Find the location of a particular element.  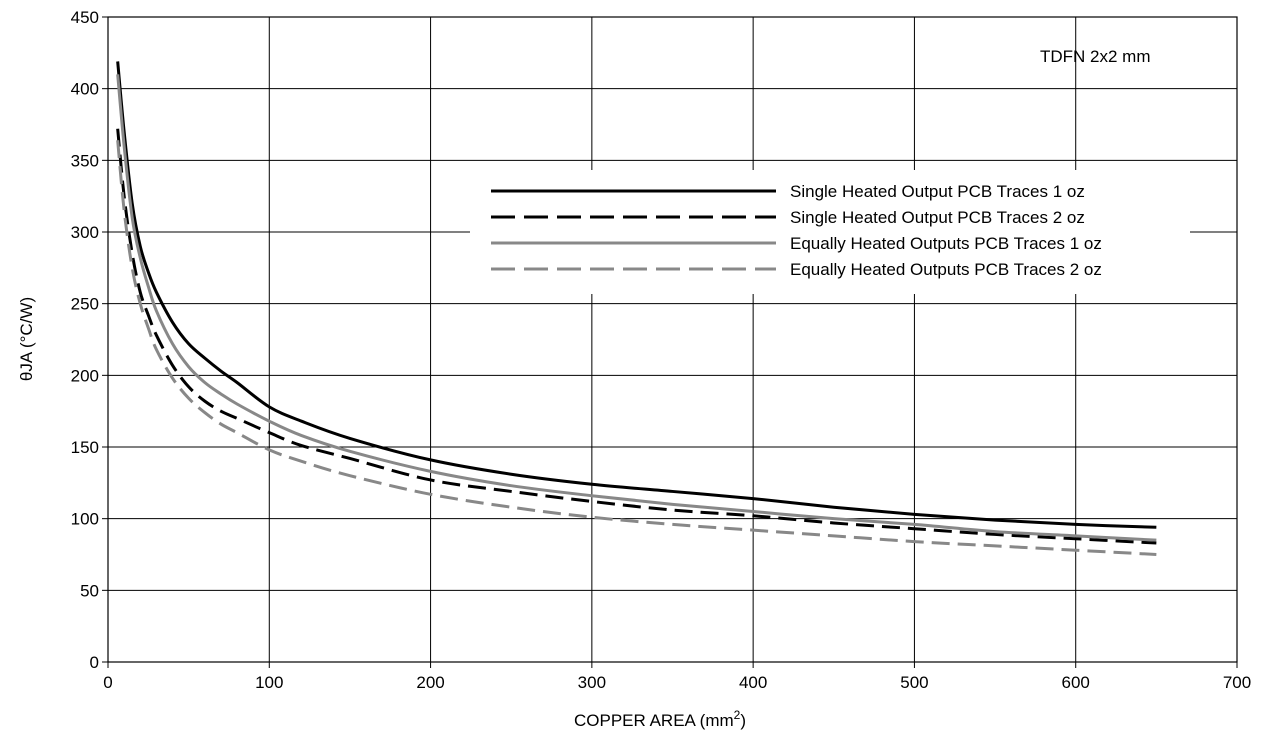

legend-label-3: Equally Heated Outputs PCB Traces 1 oz is located at coordinates (946, 243).